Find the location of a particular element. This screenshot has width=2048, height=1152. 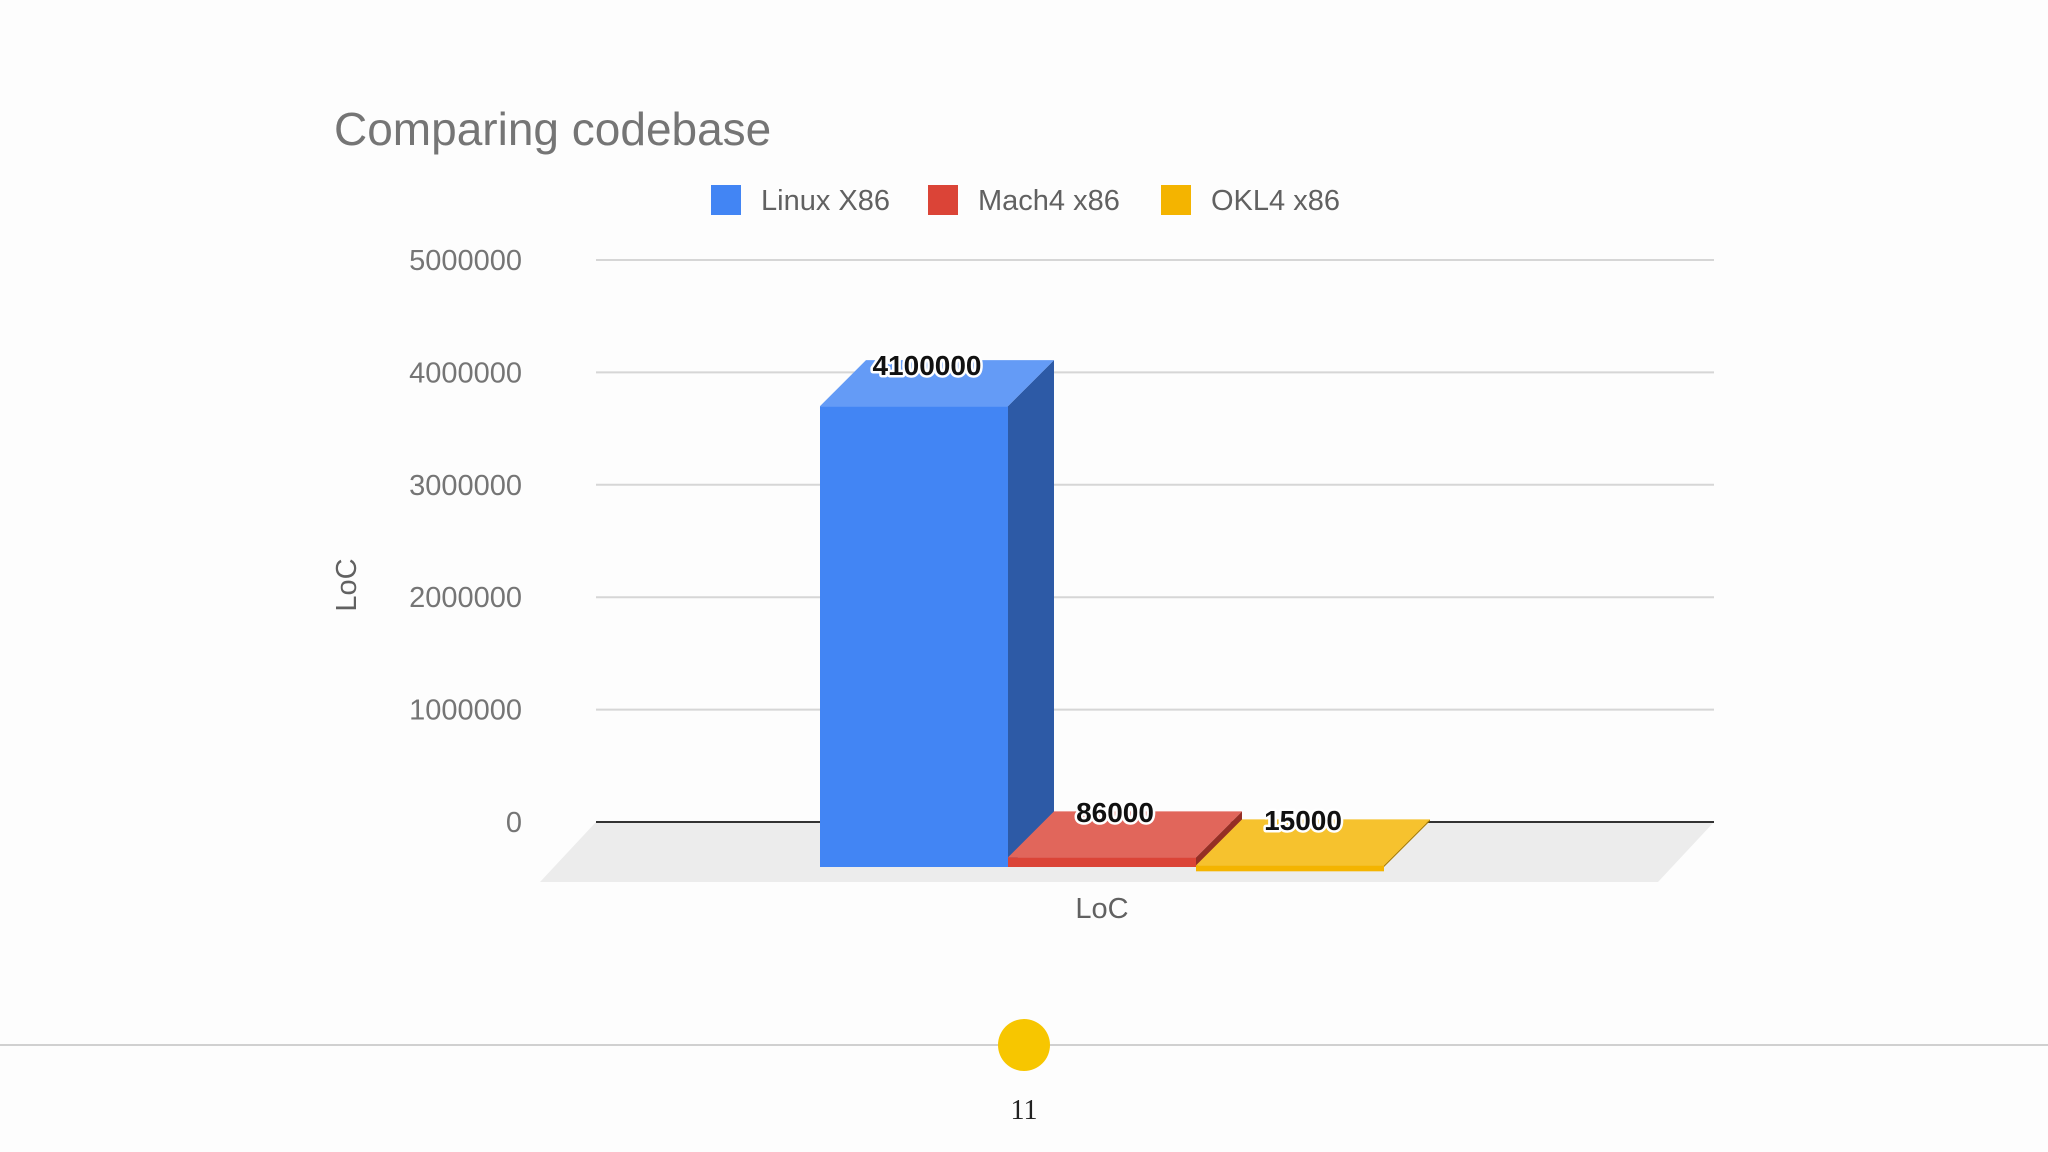

data-label: 15000 is located at coordinates (1303, 820).